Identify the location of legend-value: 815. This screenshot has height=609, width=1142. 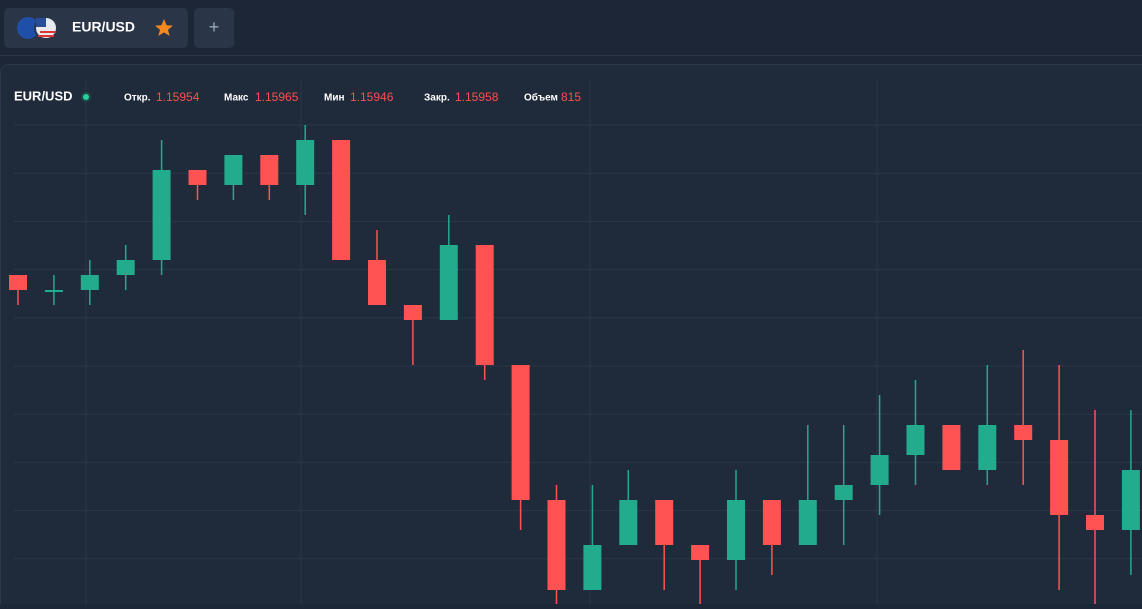
(571, 97).